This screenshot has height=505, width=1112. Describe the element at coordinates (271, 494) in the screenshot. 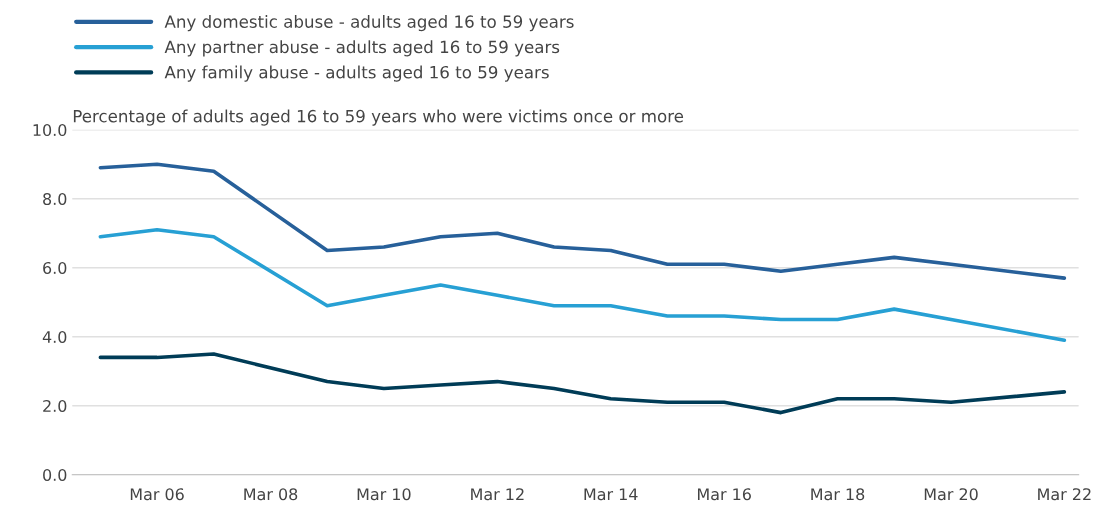

I see `x-tick-label: Mar 08` at that location.